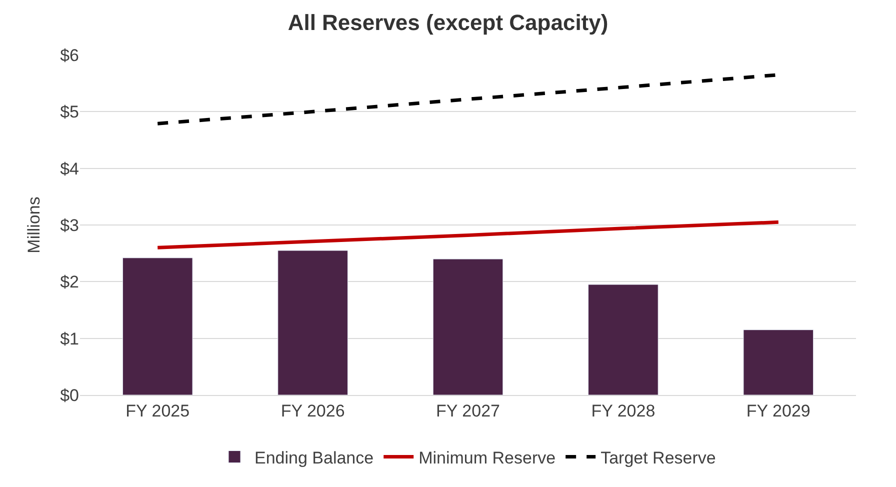  I want to click on y-tick-label: $3, so click(69, 225).